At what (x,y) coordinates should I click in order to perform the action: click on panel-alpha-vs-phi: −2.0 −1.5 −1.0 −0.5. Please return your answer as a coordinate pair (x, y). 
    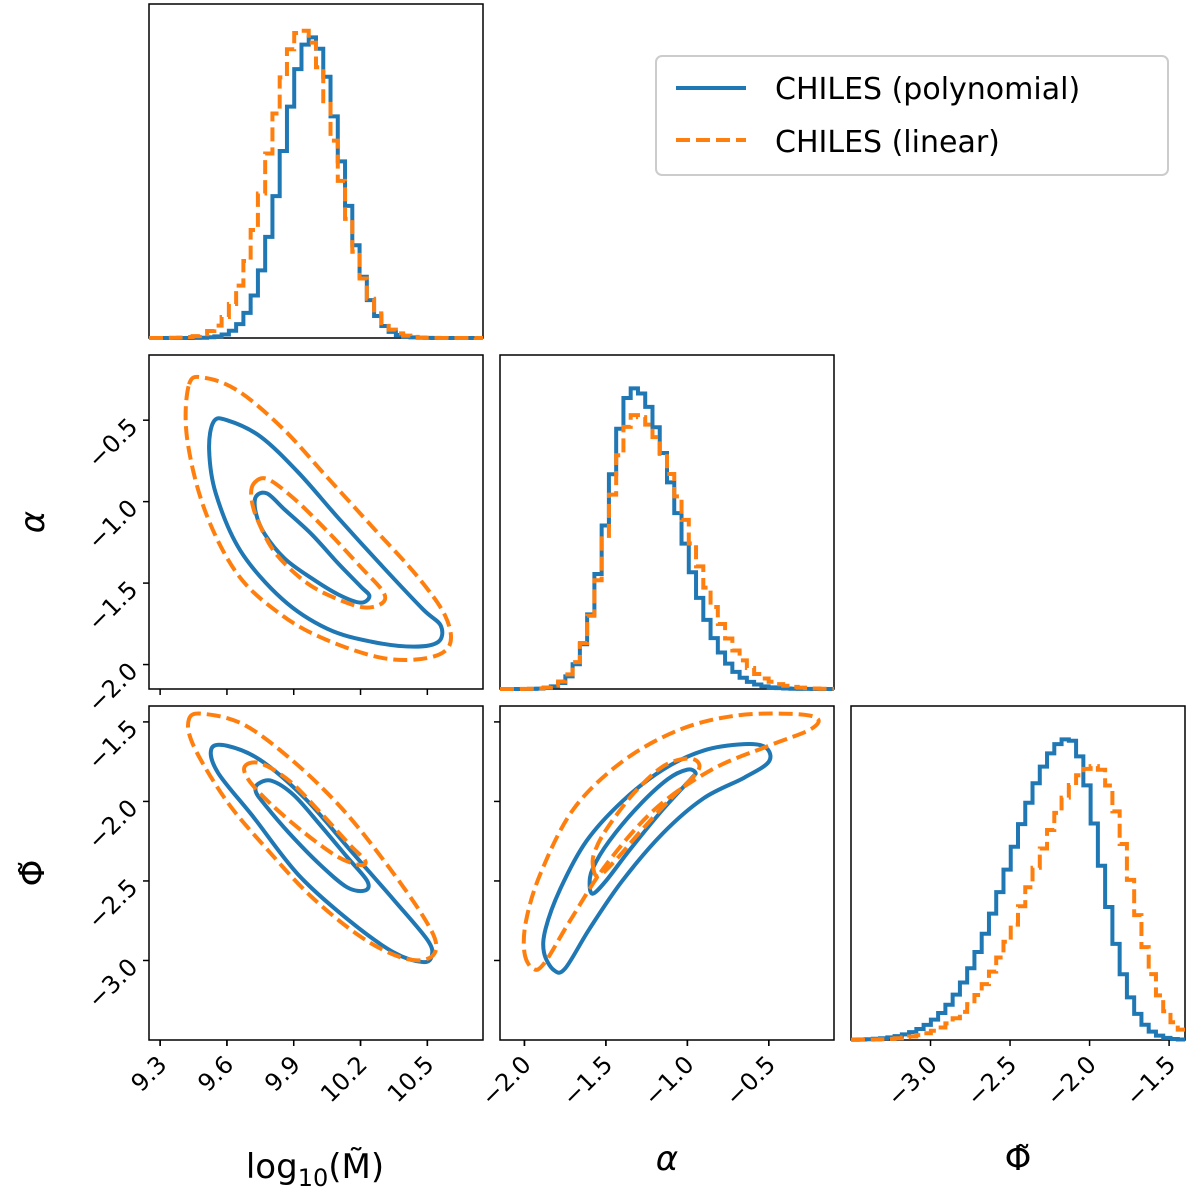
    Looking at the image, I should click on (655, 908).